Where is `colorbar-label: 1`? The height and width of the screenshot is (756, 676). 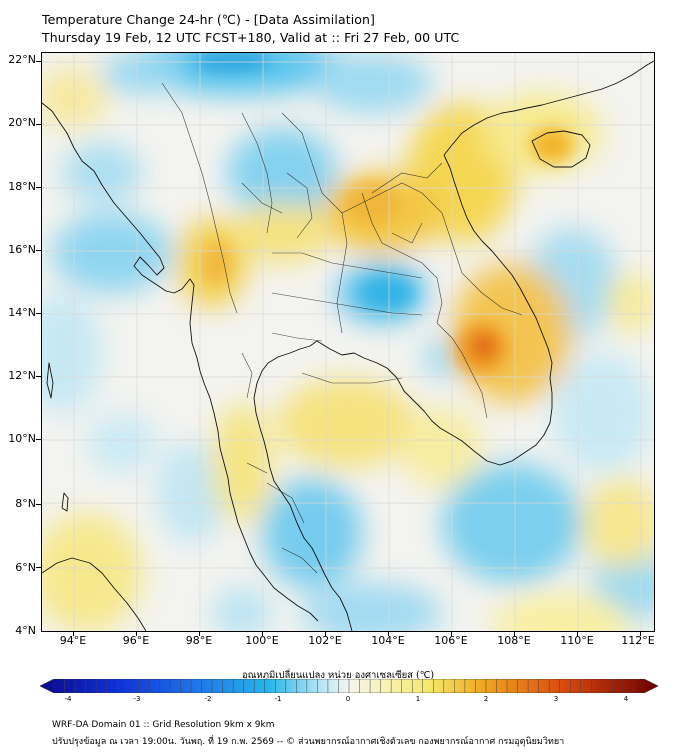 colorbar-label: 1 is located at coordinates (418, 699).